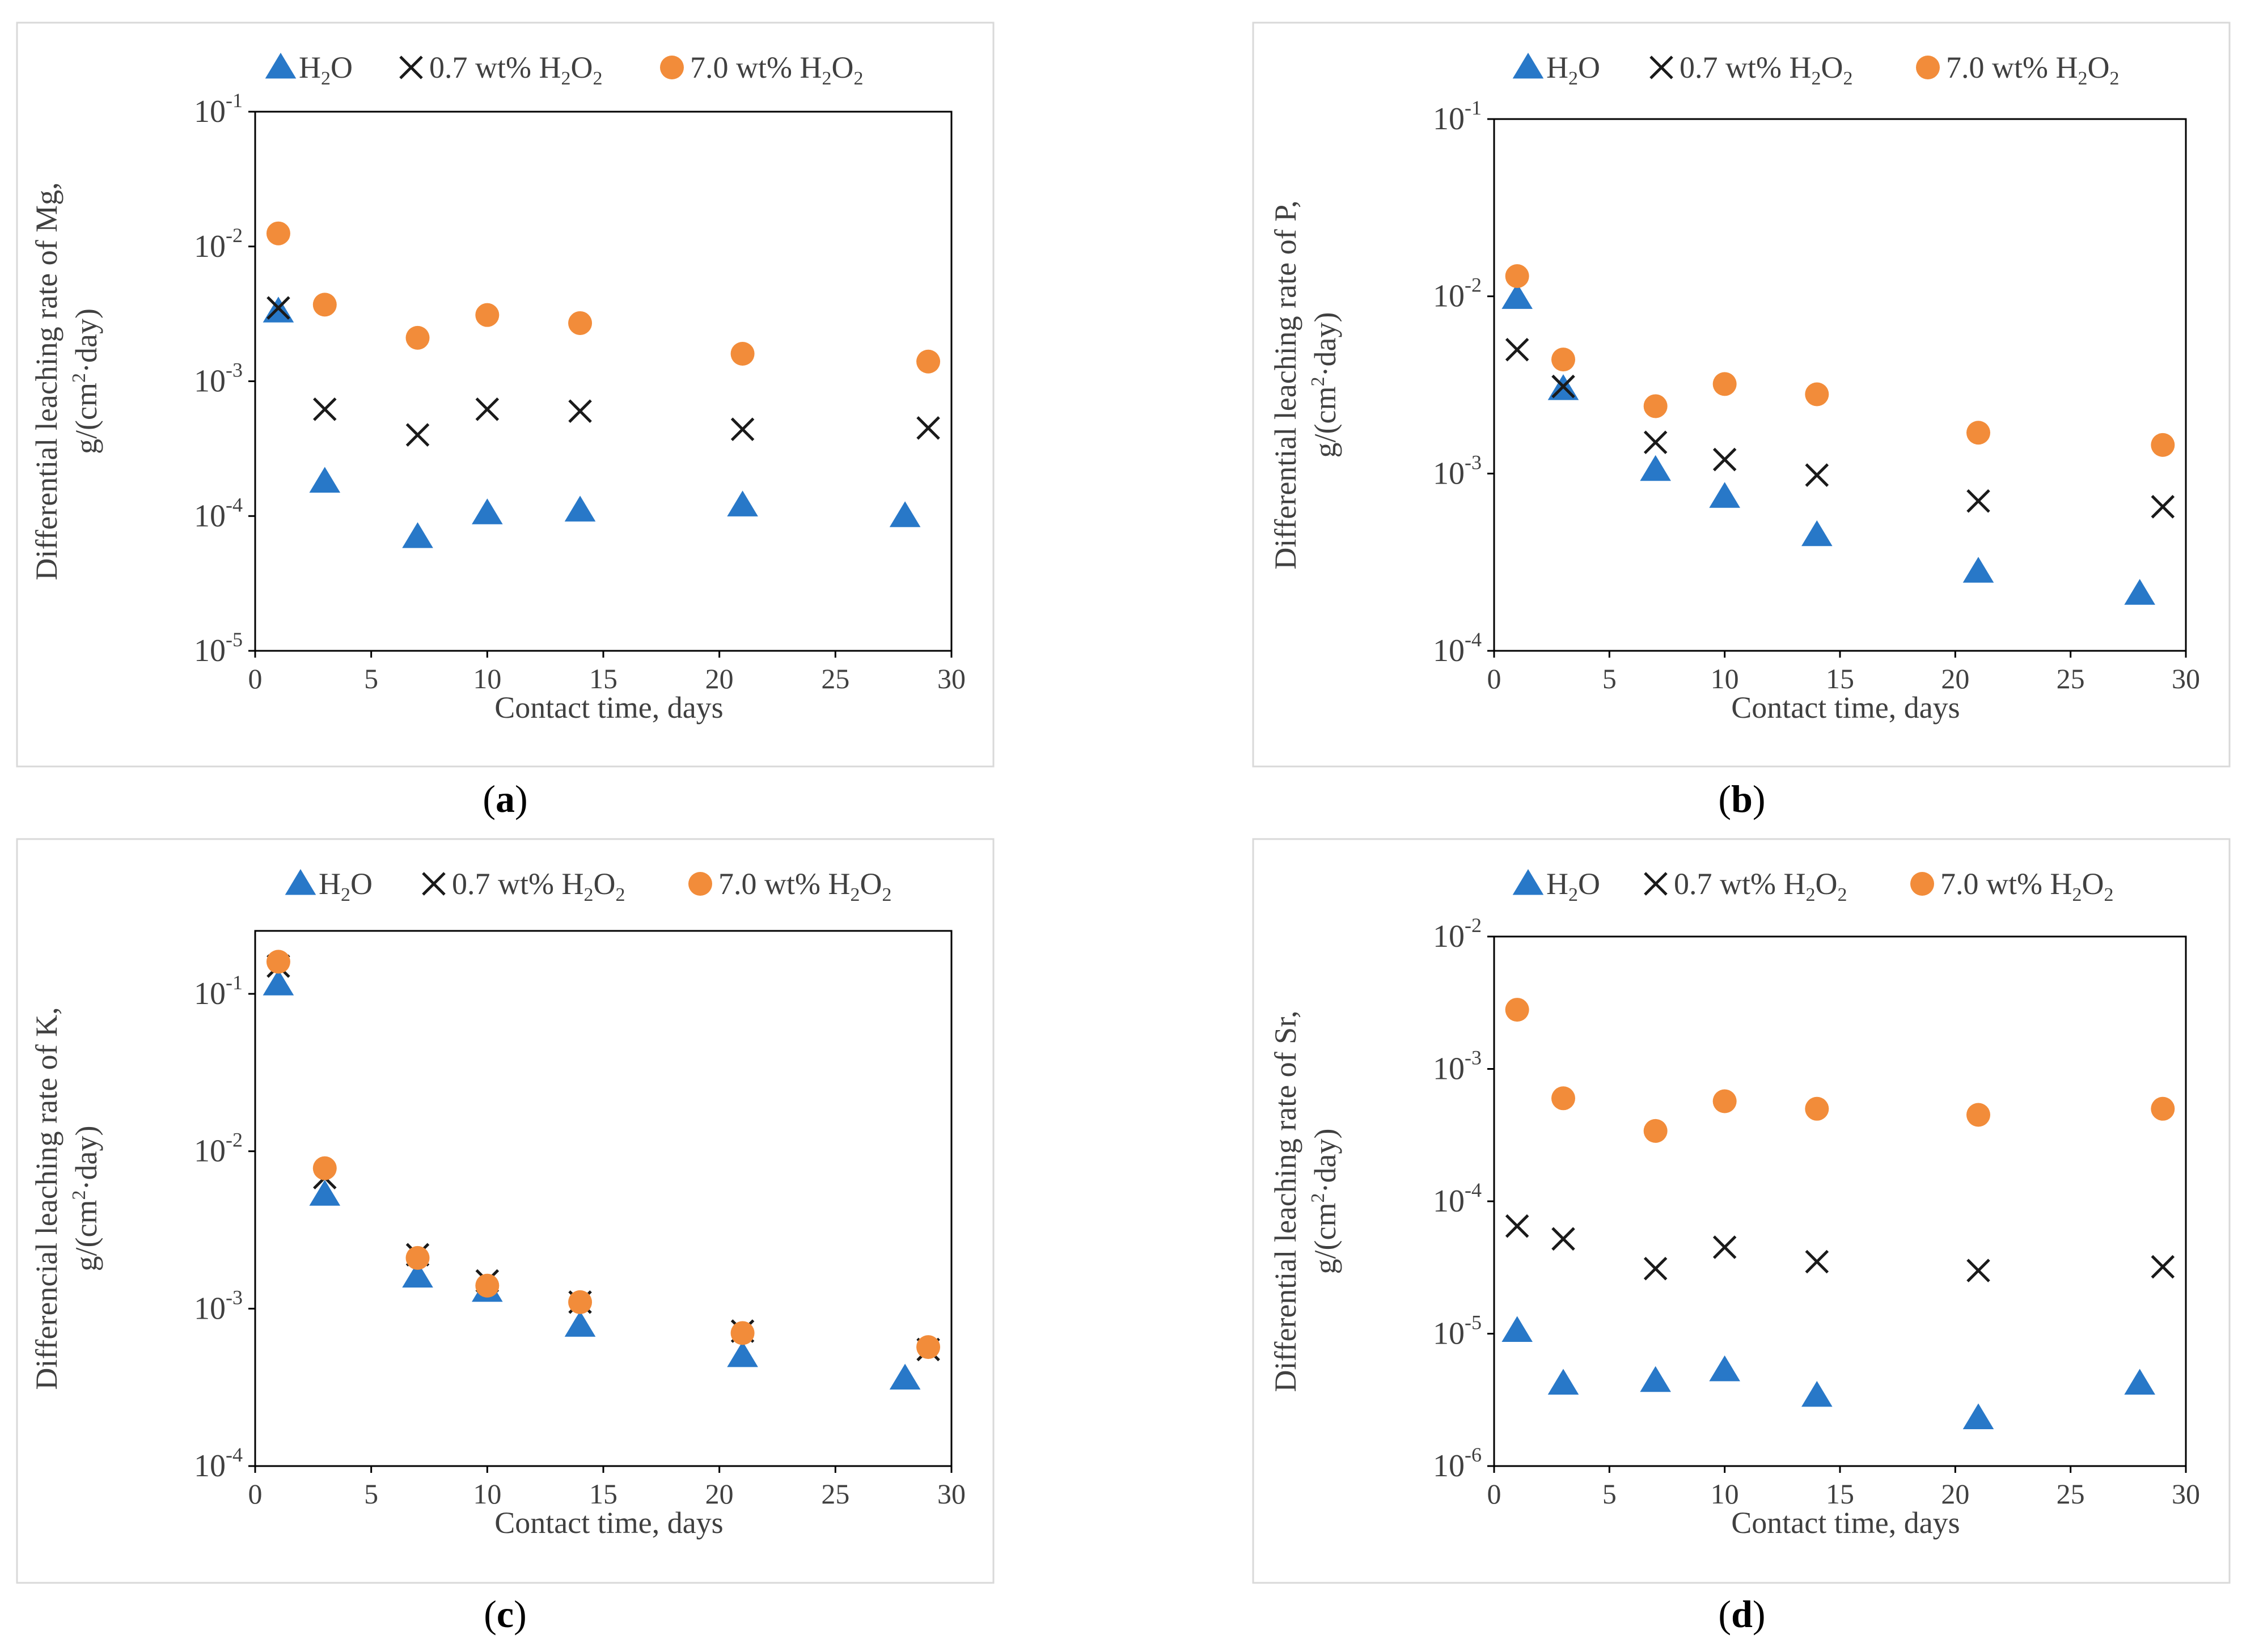 This screenshot has height=1652, width=2242. I want to click on y-tick-label: 10⁻², so click(218, 1149).